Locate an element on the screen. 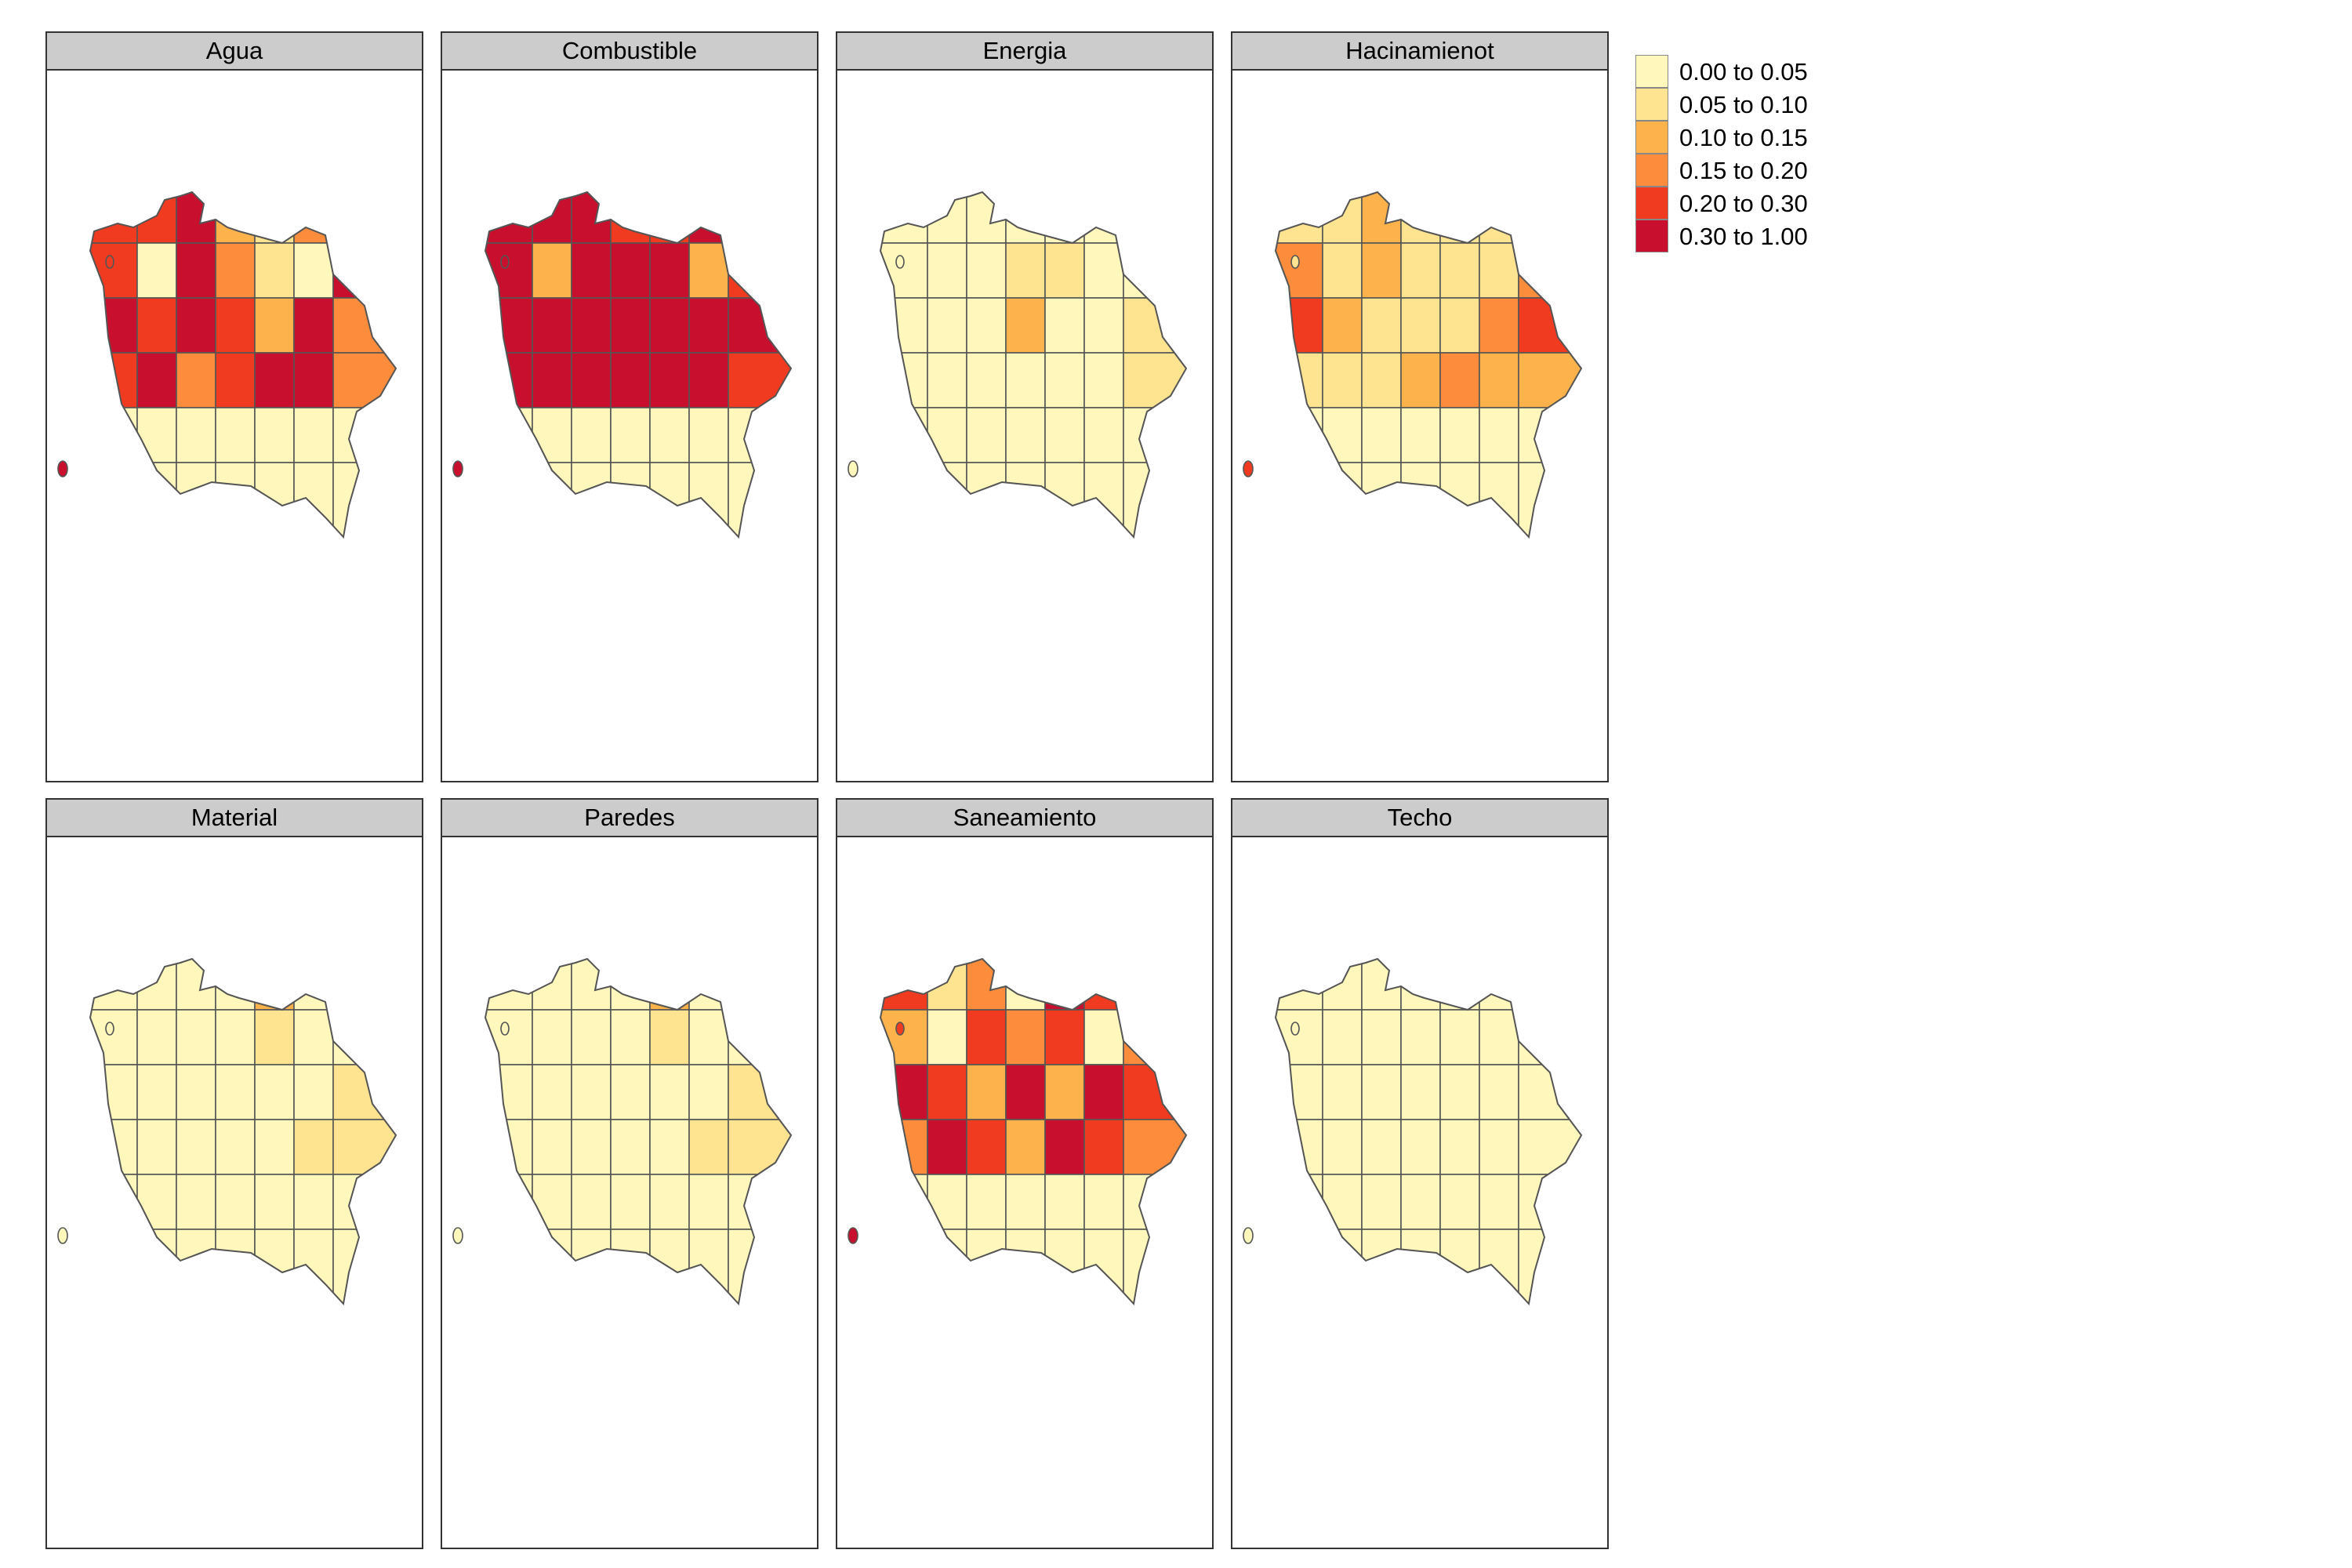  legend-label: 0.05 to 0.10 is located at coordinates (1743, 104).